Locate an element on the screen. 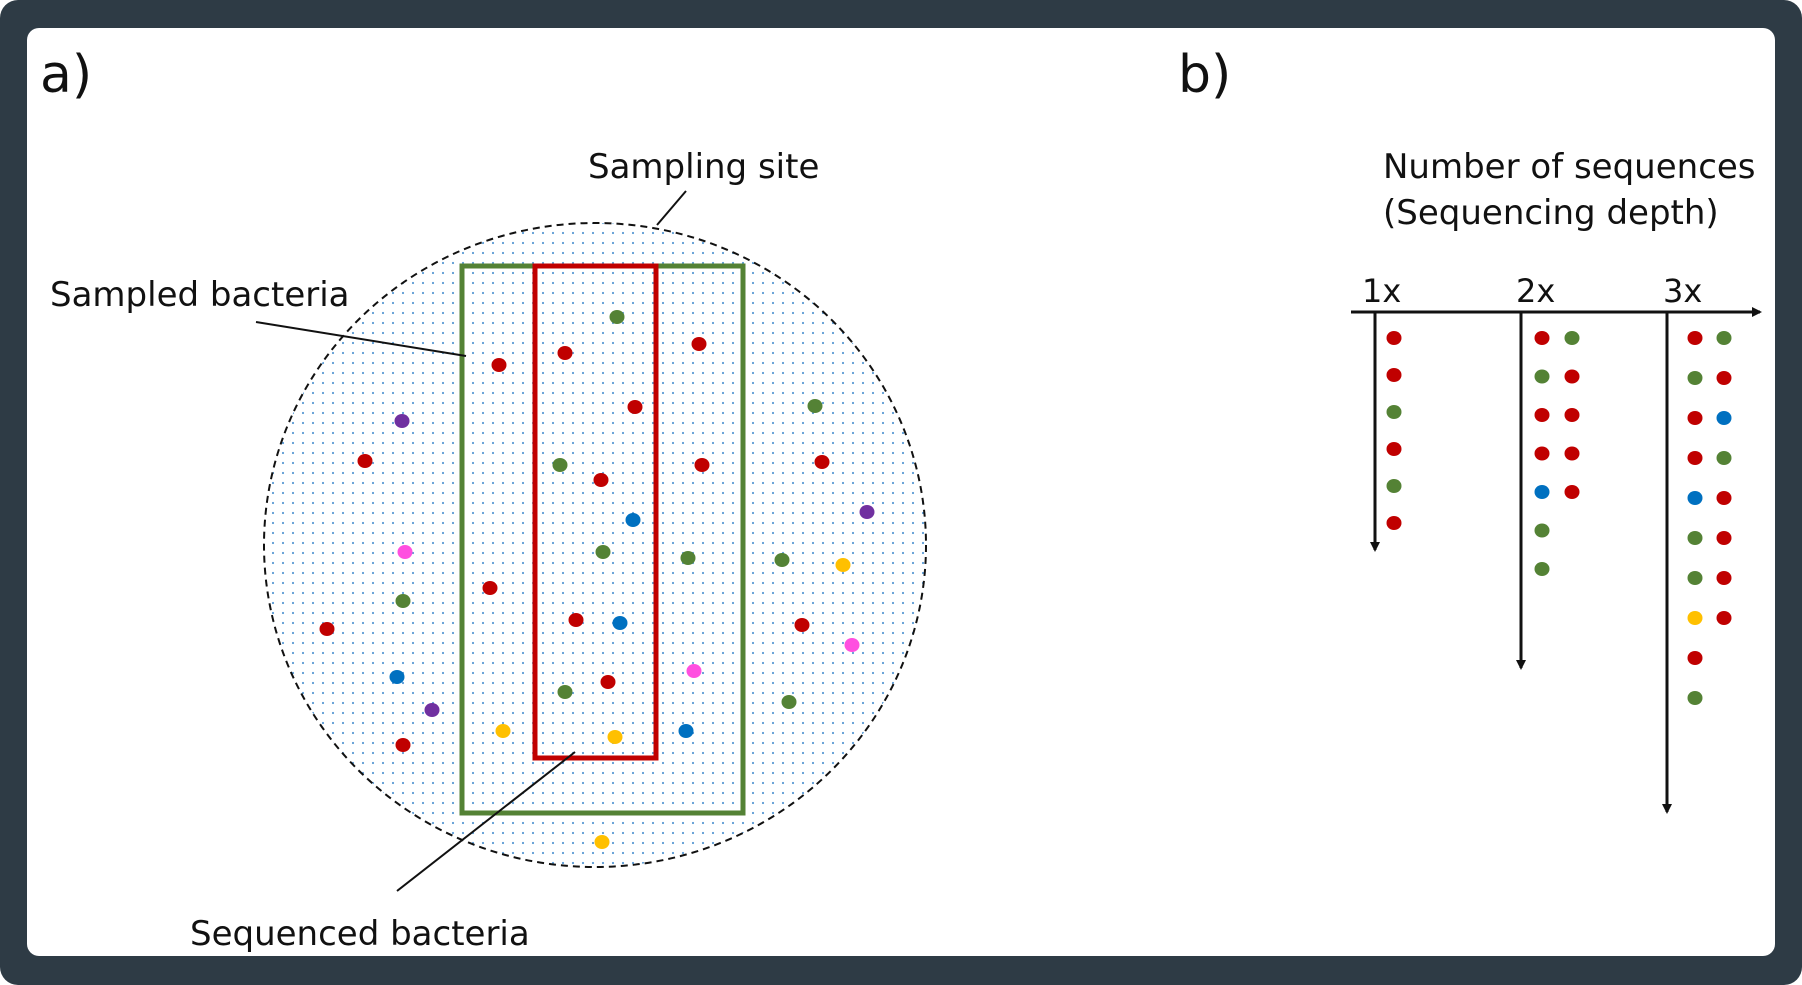  sampled-bacteria-pointer is located at coordinates (361, 339).